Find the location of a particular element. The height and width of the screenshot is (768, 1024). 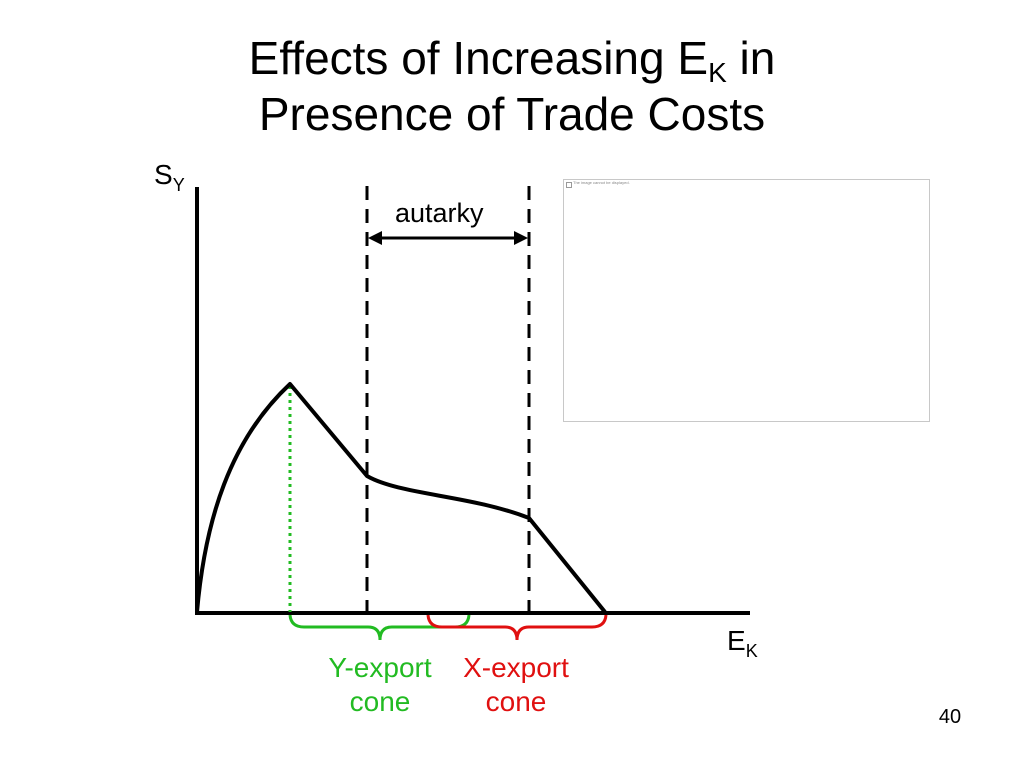

x-axis-label-subscript: K is located at coordinates (751, 651).